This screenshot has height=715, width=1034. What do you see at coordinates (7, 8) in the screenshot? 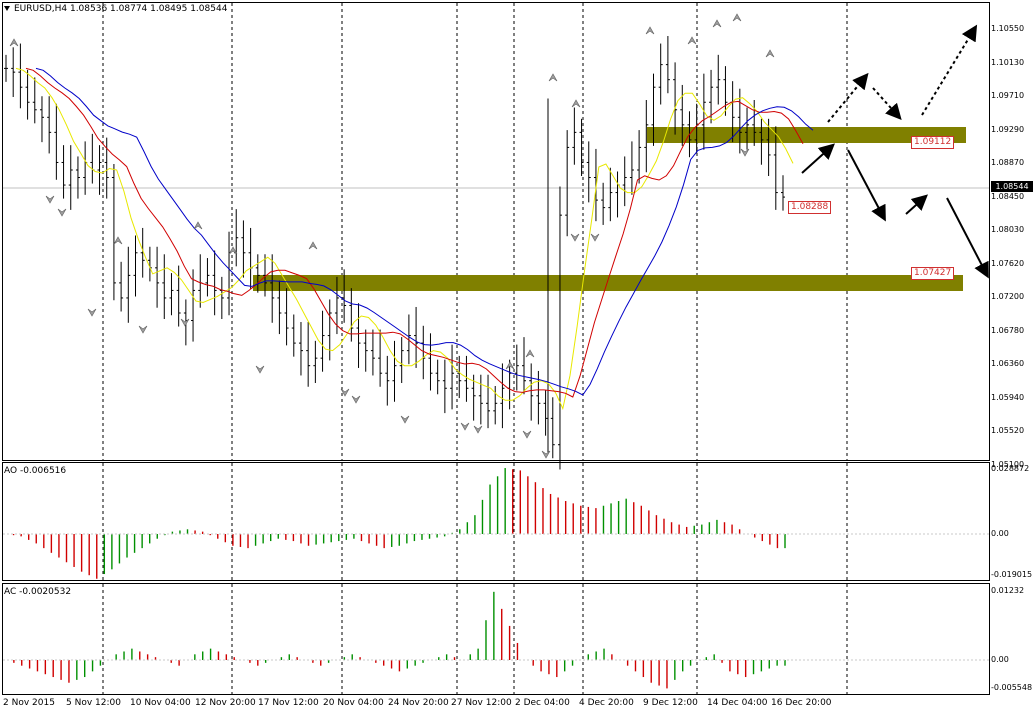
I see `dropdown-triangle-icon` at bounding box center [7, 8].